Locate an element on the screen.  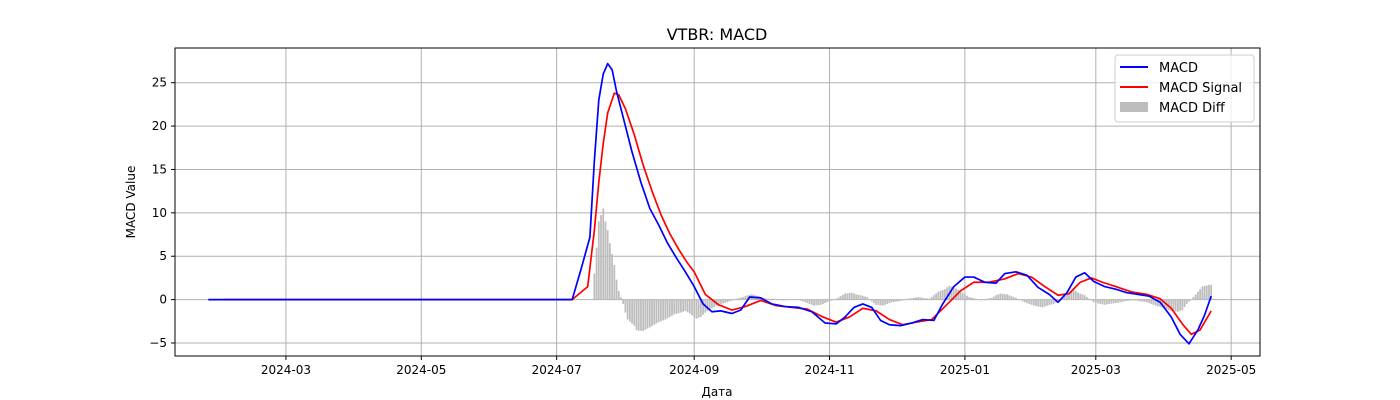
y-tick-label: 15 is located at coordinates (159, 169).